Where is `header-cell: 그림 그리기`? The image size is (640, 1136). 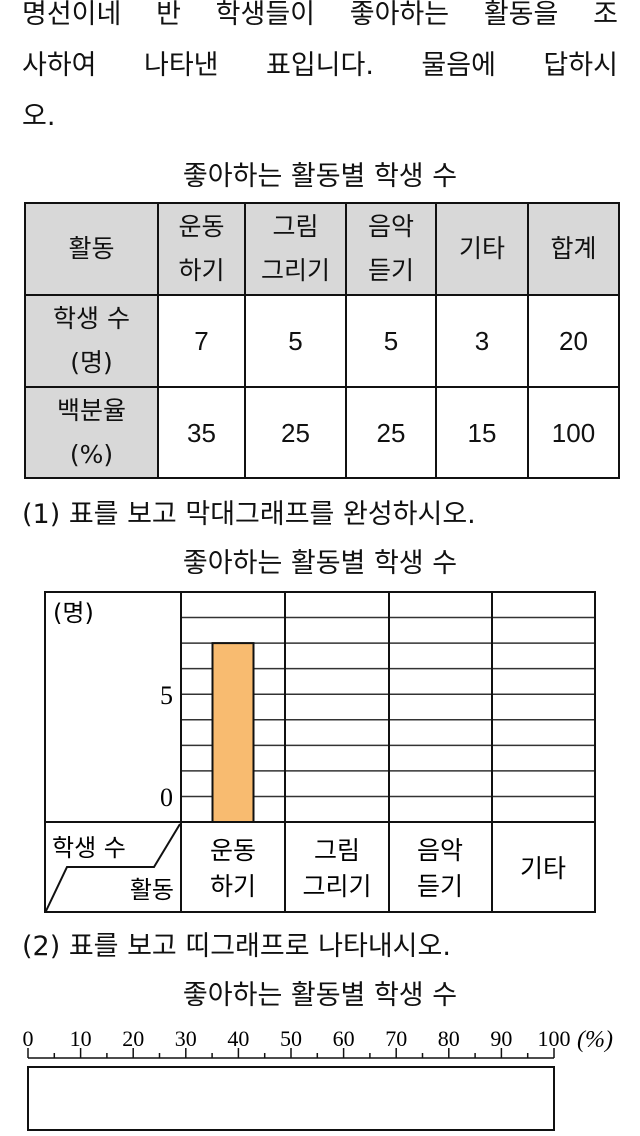
header-cell: 그림 그리기 is located at coordinates (295, 249).